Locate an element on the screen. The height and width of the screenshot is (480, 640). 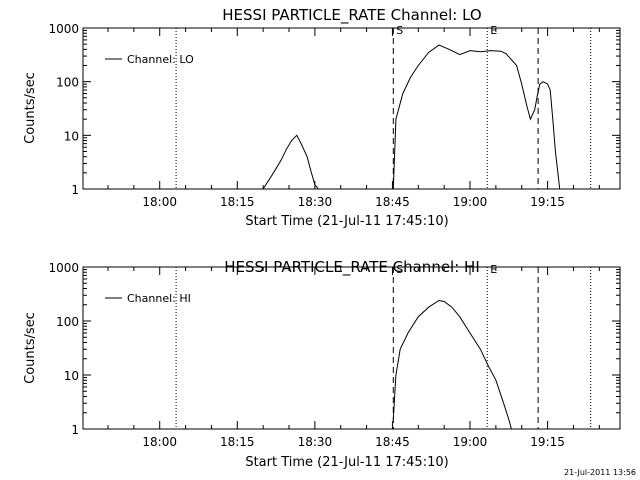
legend-entry: Channel: HI is located at coordinates (159, 298).